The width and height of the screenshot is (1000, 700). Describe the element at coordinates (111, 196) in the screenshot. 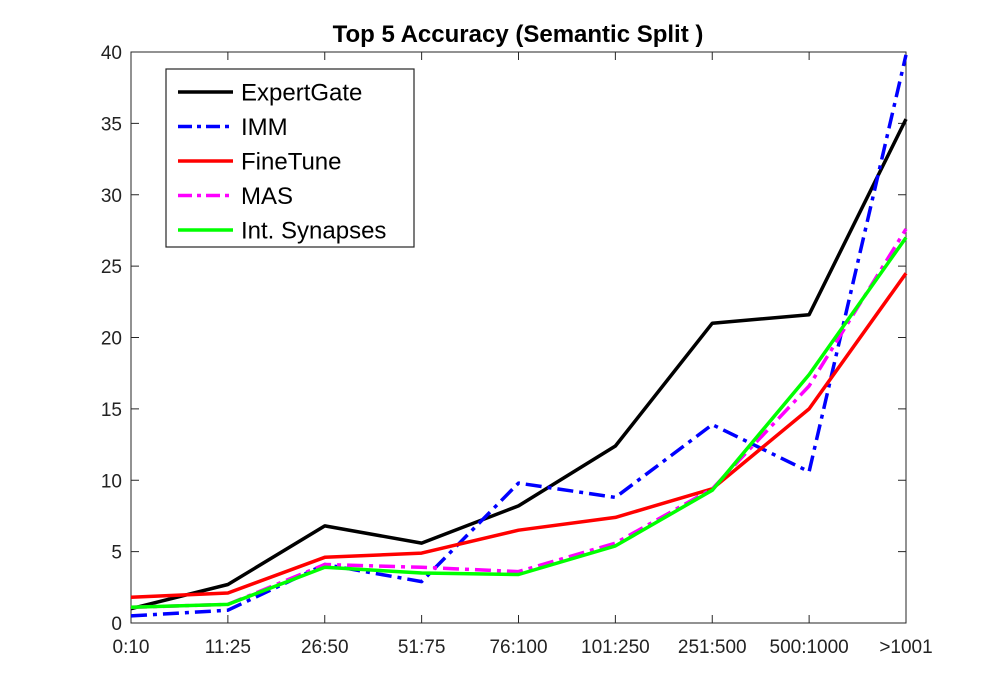

I see `y-tick-label: 30` at that location.